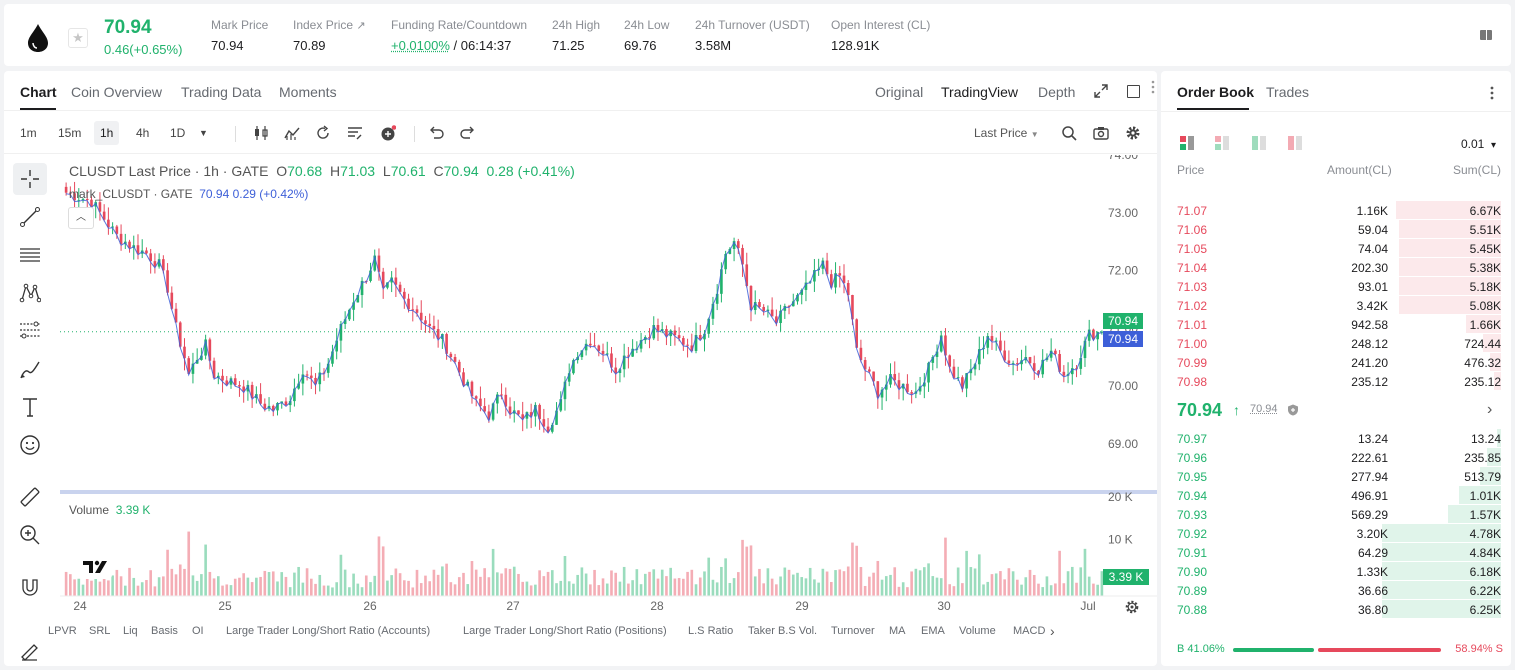 The image size is (1515, 670). I want to click on mid-mark-price: 70.94, so click(1264, 409).